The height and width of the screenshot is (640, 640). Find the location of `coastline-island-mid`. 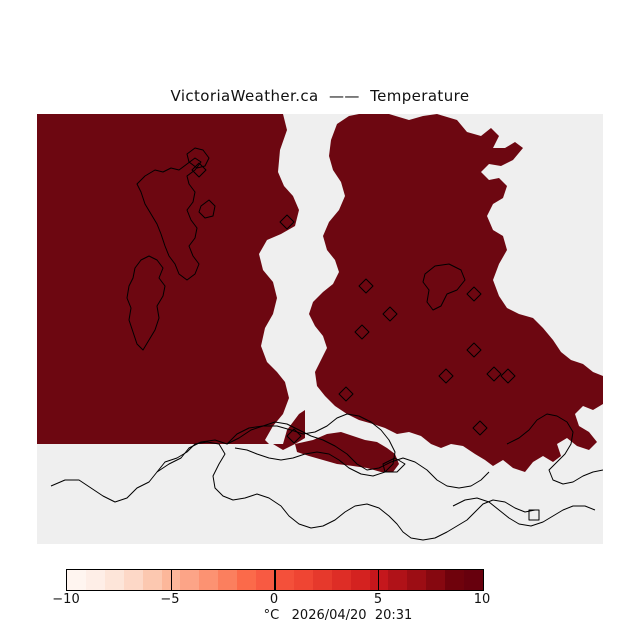

coastline-island-mid is located at coordinates (207, 209).